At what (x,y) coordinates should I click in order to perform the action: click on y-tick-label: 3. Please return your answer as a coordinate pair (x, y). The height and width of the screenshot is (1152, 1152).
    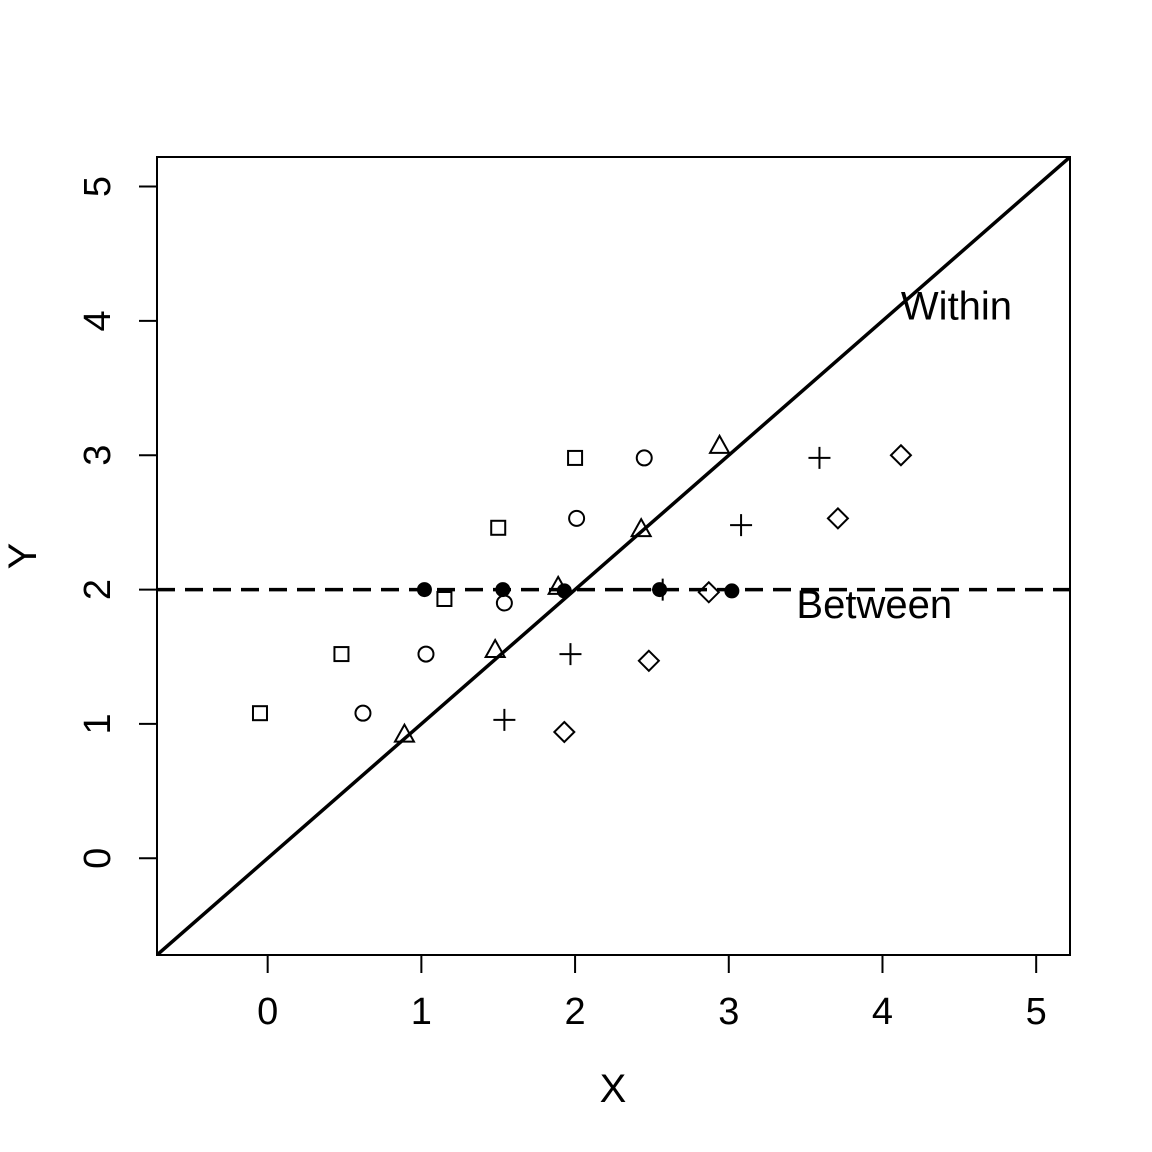
    Looking at the image, I should click on (98, 455).